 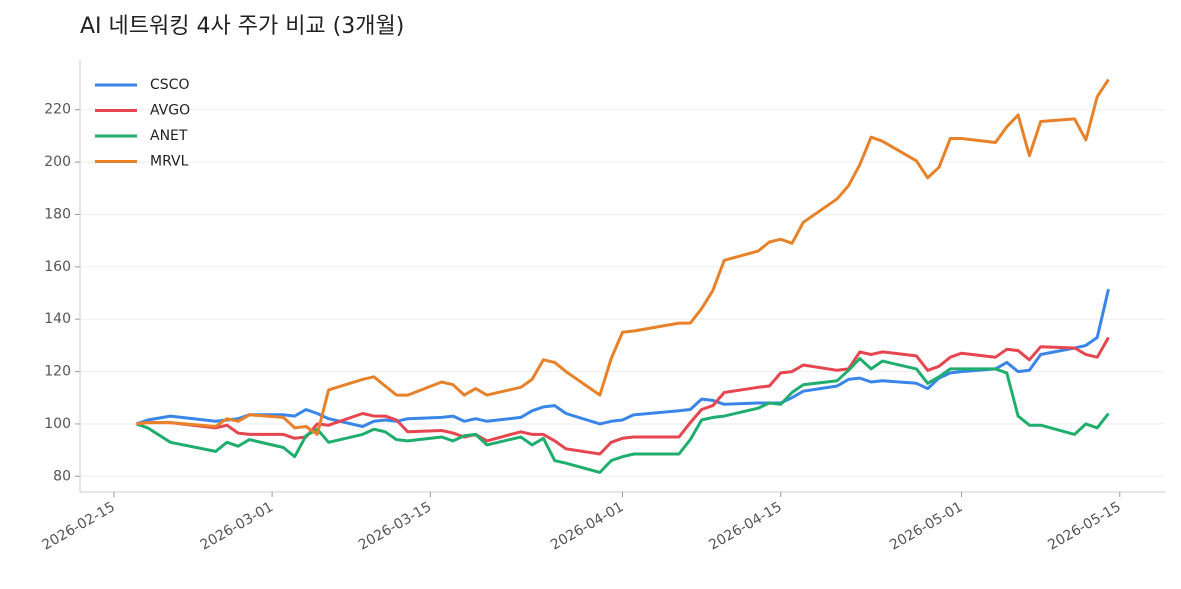 What do you see at coordinates (170, 111) in the screenshot?
I see `legend-label: AVGO` at bounding box center [170, 111].